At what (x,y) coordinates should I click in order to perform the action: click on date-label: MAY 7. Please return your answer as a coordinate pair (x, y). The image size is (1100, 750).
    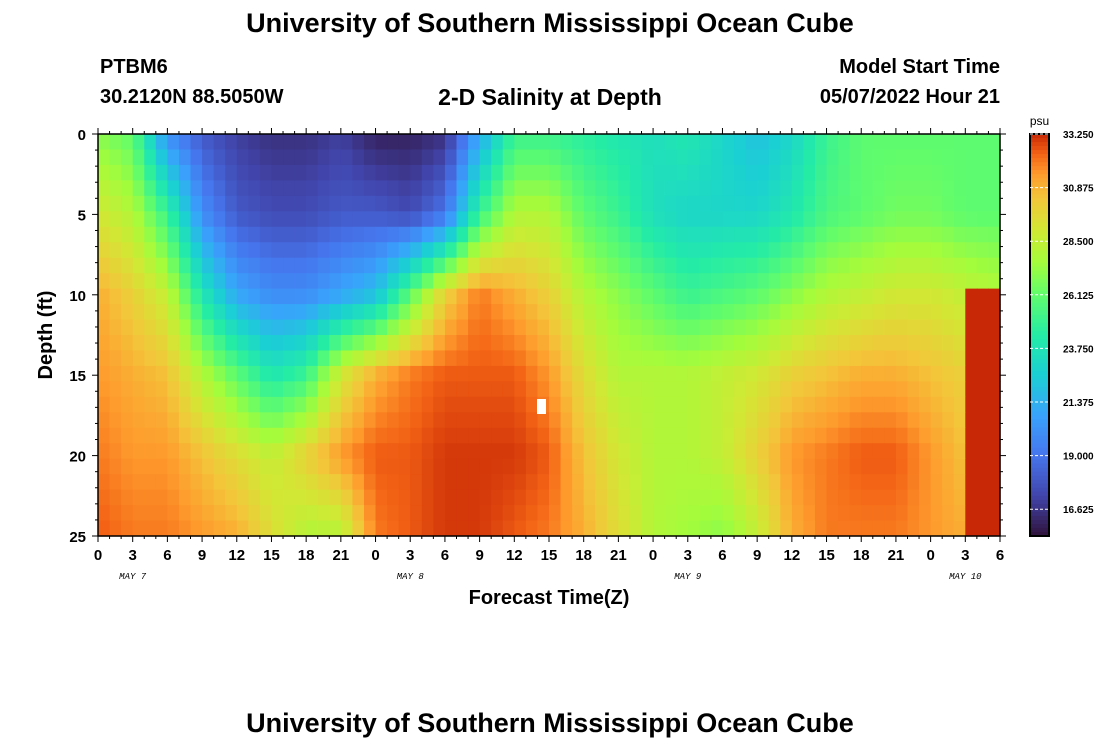
    Looking at the image, I should click on (133, 577).